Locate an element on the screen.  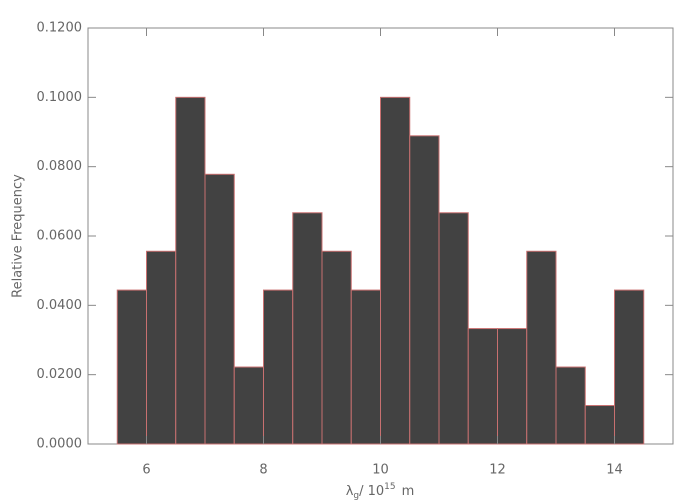
x-label-unit: m is located at coordinates (408, 491).